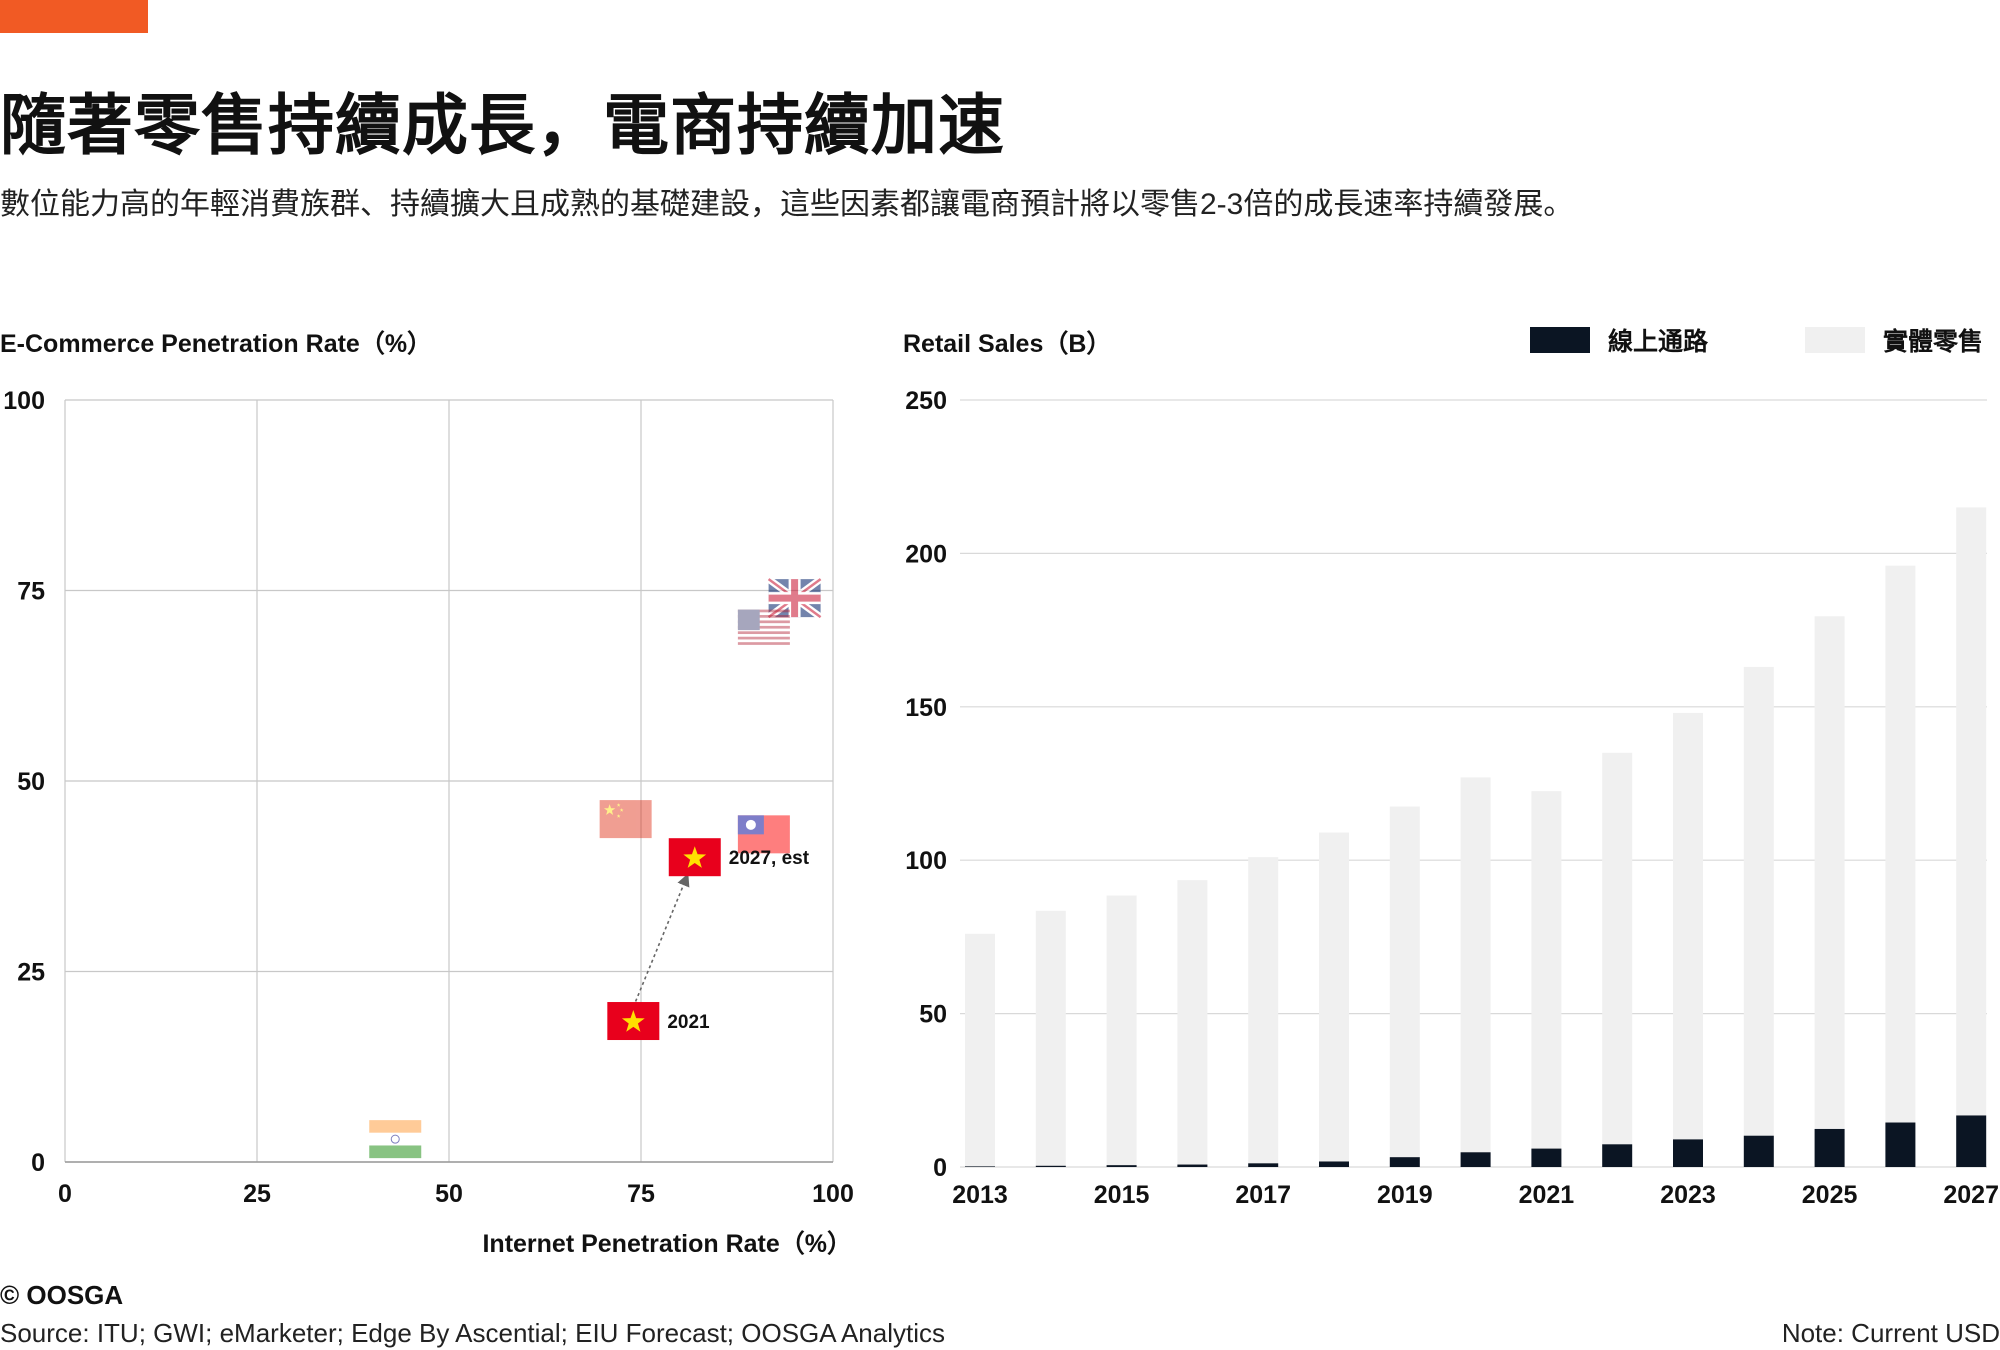 The width and height of the screenshot is (2000, 1350). I want to click on bar-online-2026, so click(1900, 1144).